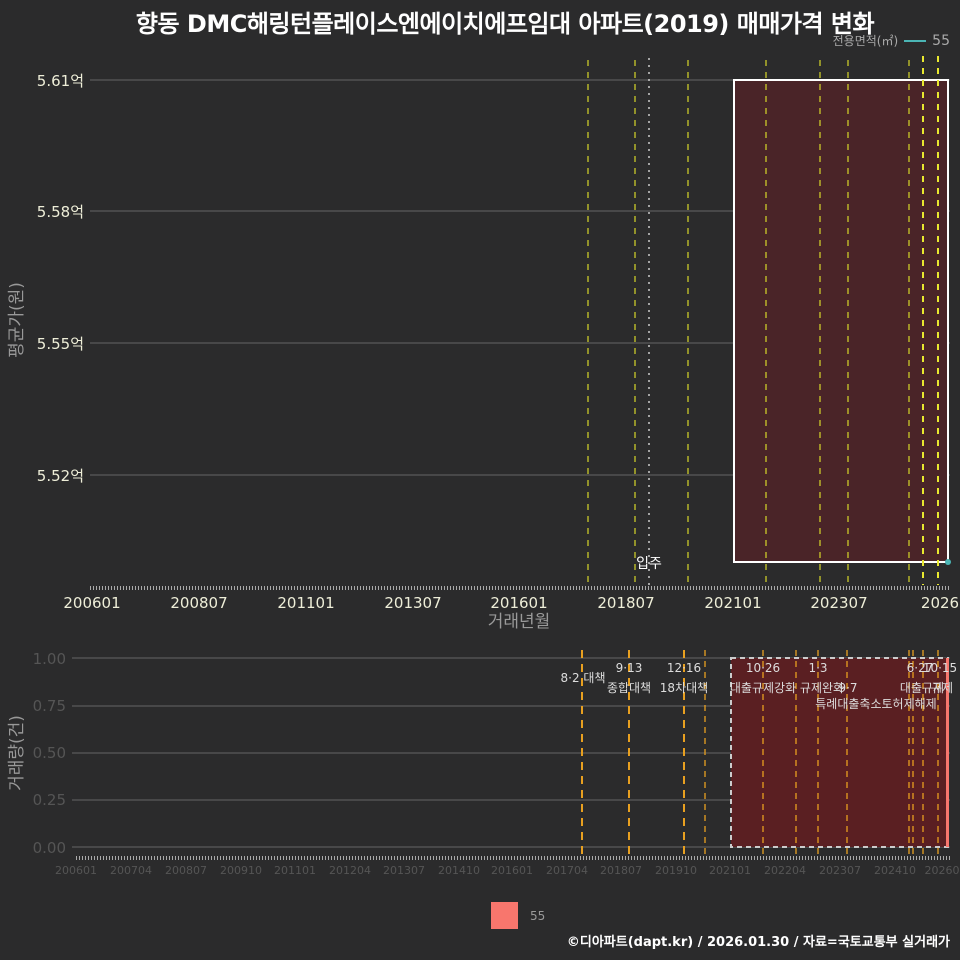 The image size is (960, 960). What do you see at coordinates (915, 40) in the screenshot?
I see `legend-line-swatch` at bounding box center [915, 40].